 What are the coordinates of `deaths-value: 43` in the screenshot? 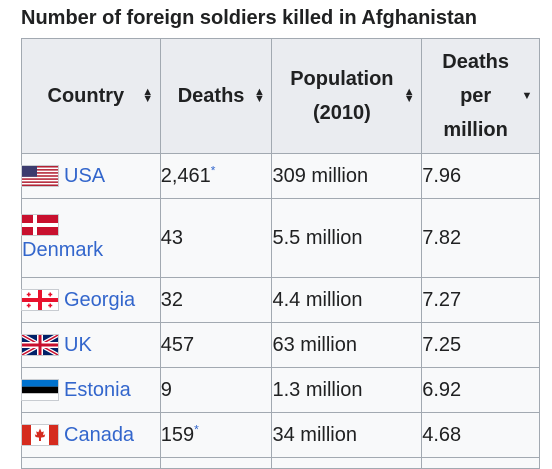 It's located at (171, 237).